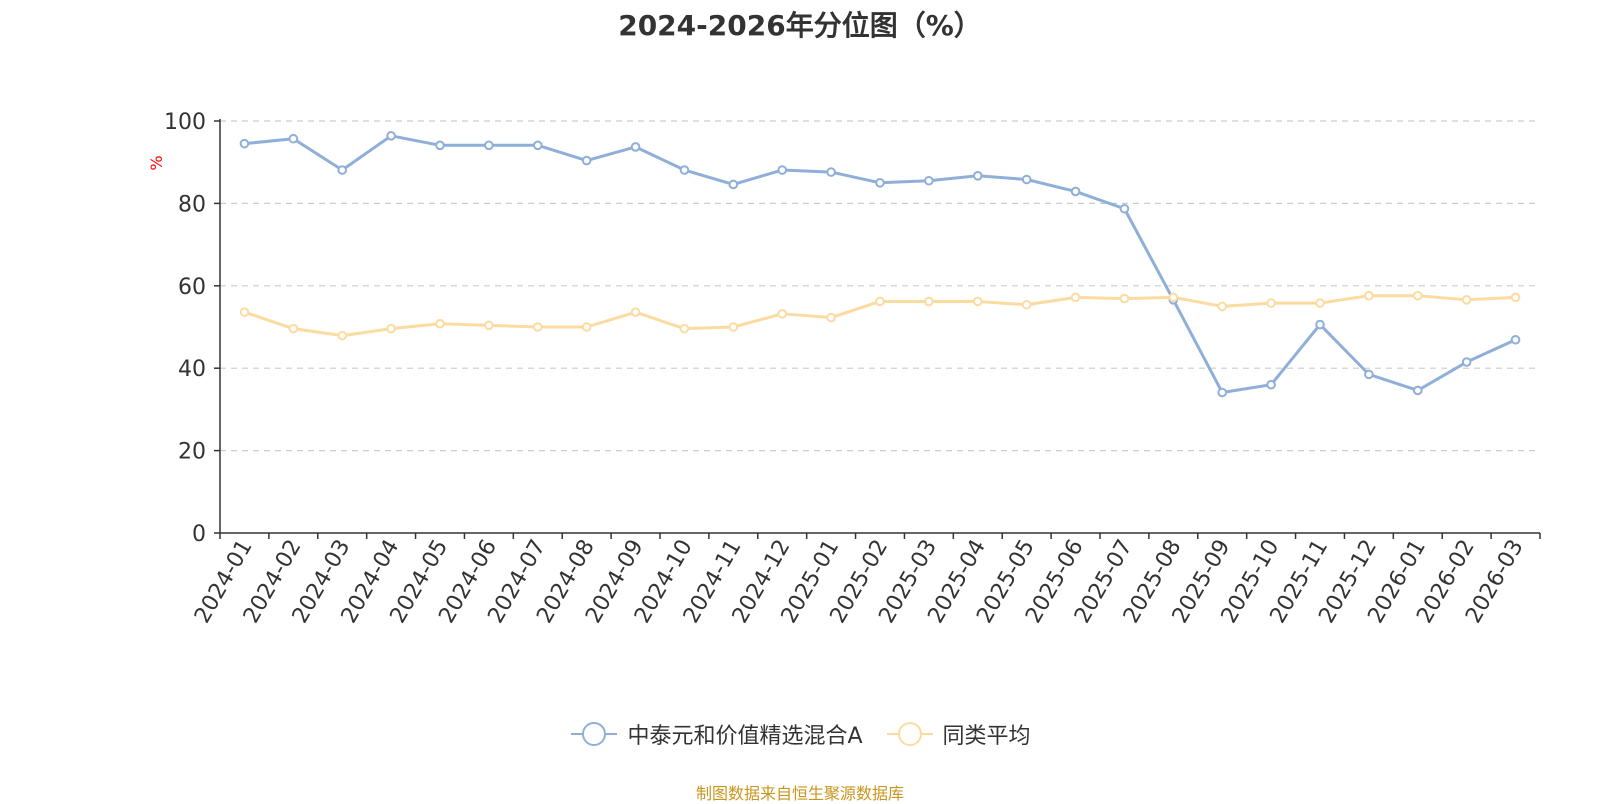 The width and height of the screenshot is (1600, 804). What do you see at coordinates (800, 25) in the screenshot?
I see `chart-title: 2024-2026年分位图（%）` at bounding box center [800, 25].